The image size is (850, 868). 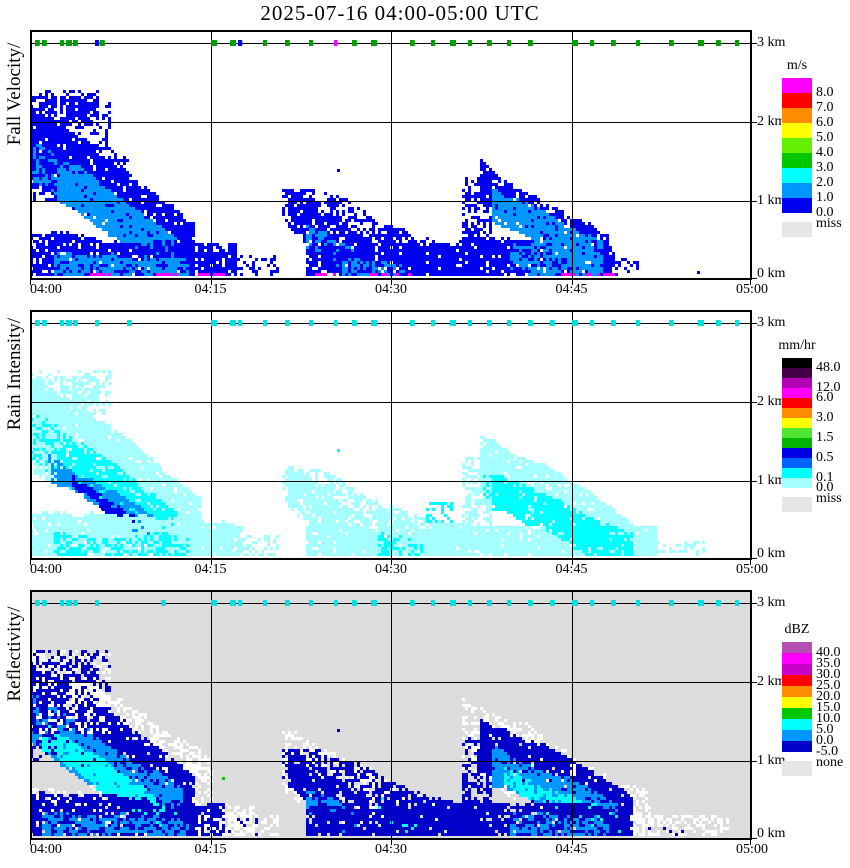 I want to click on colorbar-value-label: 15.0, so click(x=828, y=707).